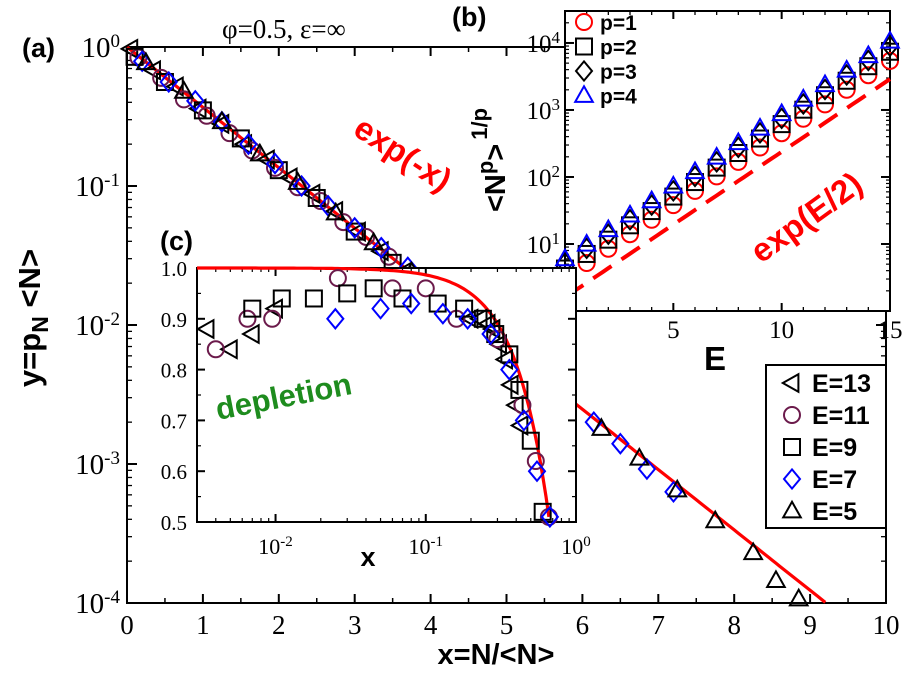  What do you see at coordinates (734, 625) in the screenshot?
I see `a-xtick-label: 8` at bounding box center [734, 625].